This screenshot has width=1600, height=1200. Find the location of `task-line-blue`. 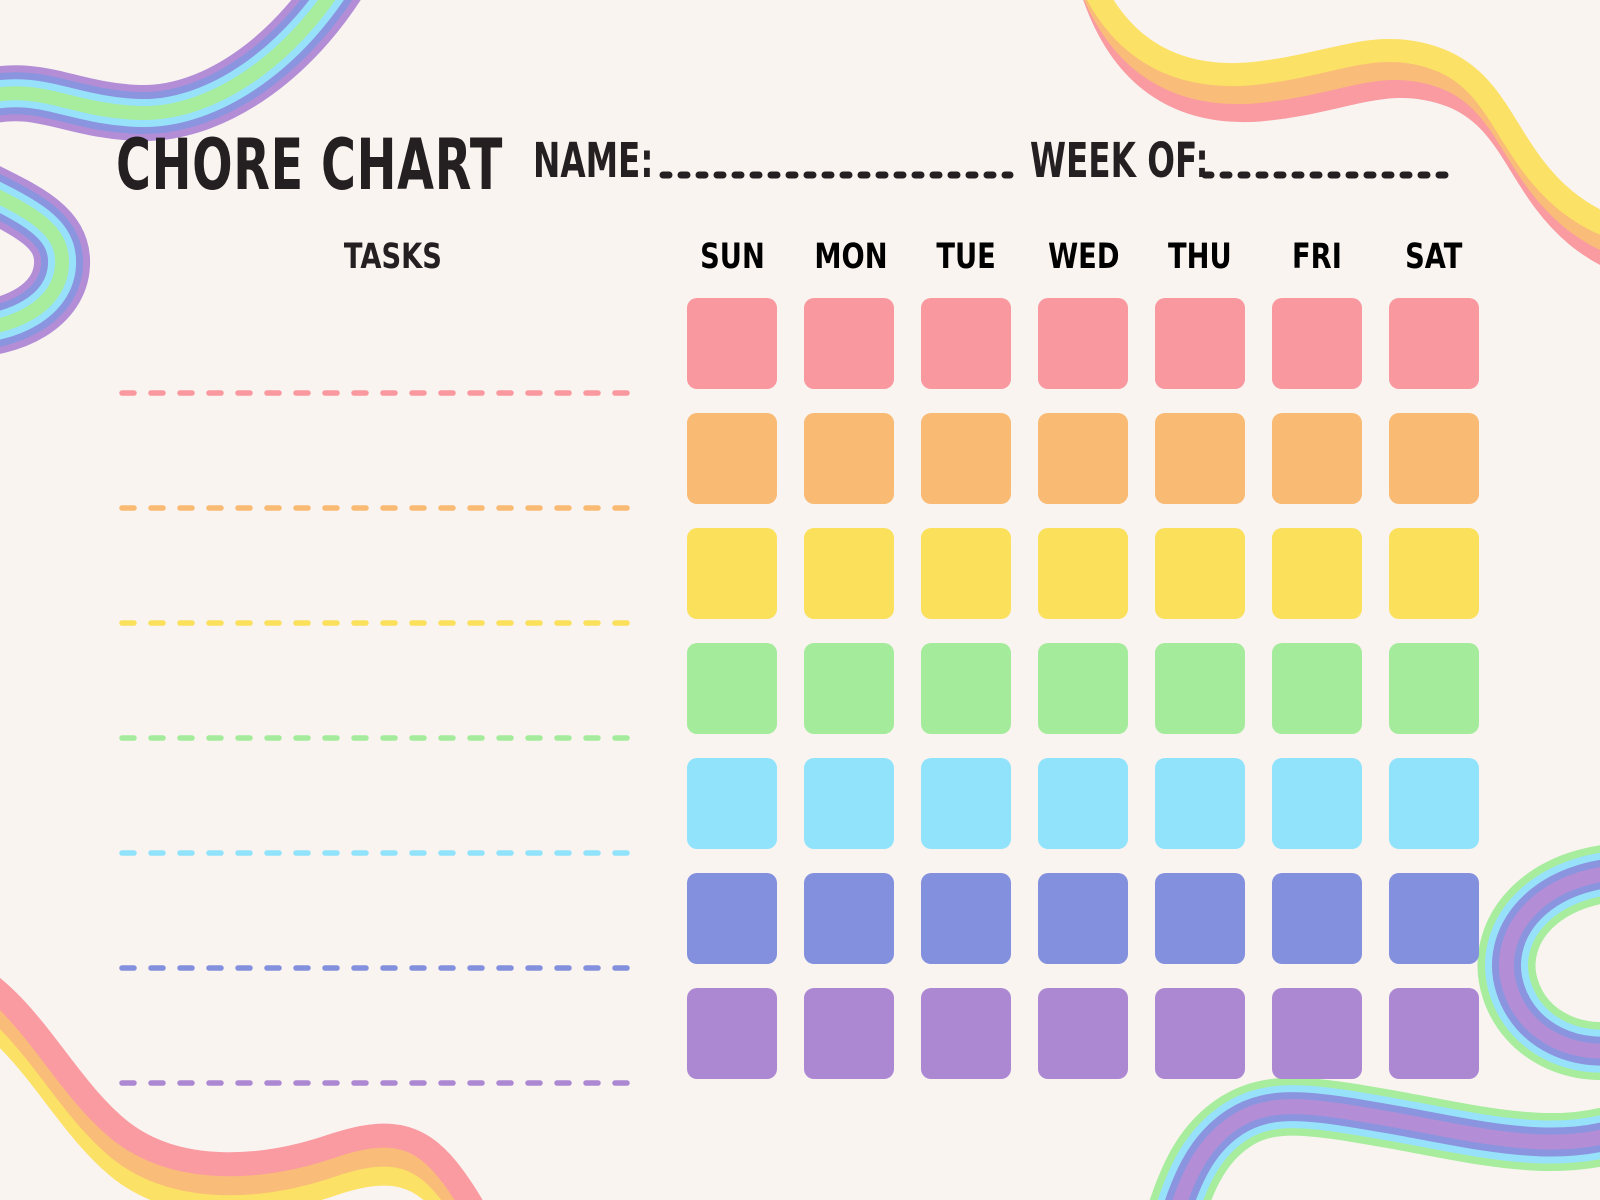

task-line-blue is located at coordinates (383, 853).